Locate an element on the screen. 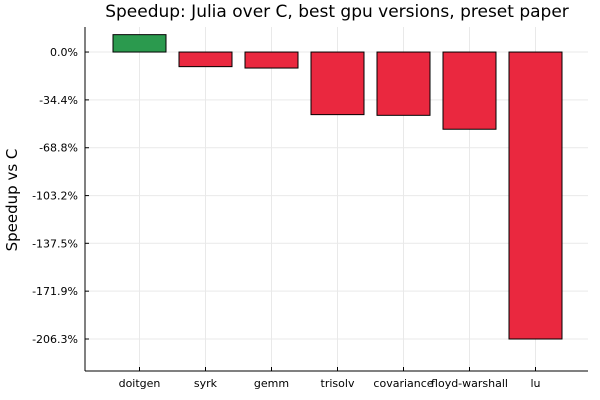 Image resolution: width=600 pixels, height=400 pixels. y-tick-label: -34.4% is located at coordinates (58, 100).